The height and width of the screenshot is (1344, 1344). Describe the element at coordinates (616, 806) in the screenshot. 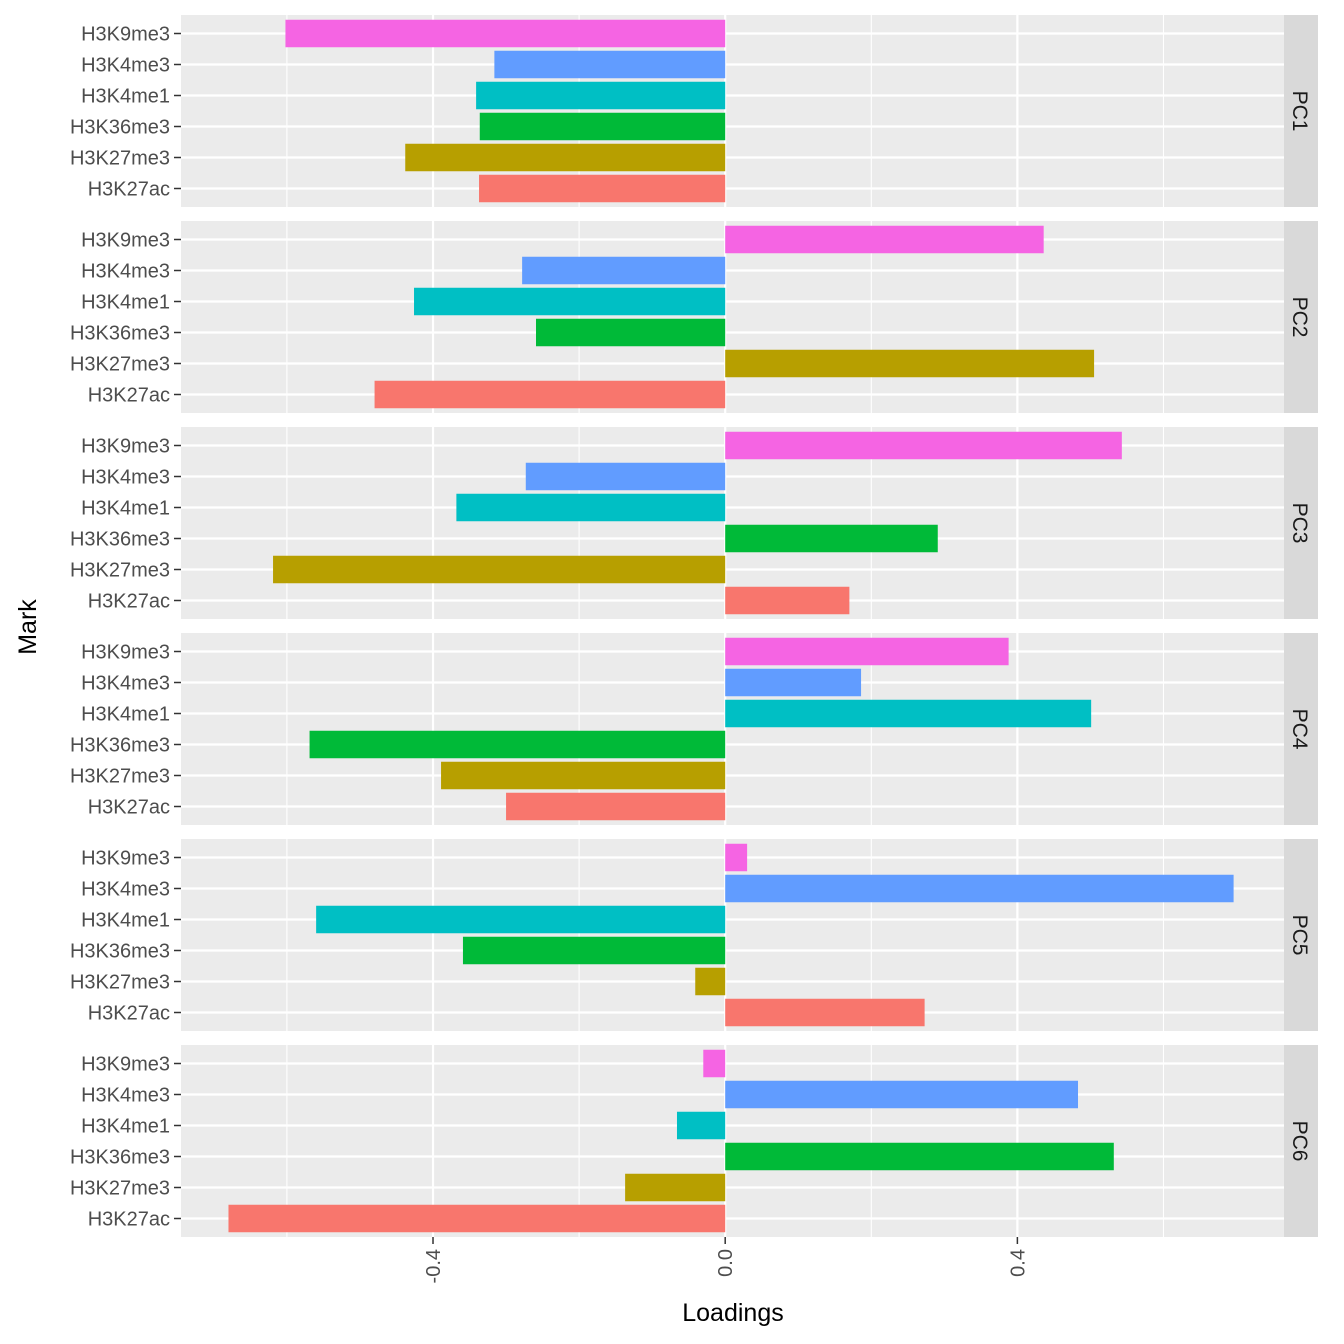

I see `bar-pc4-h3k27ac` at that location.